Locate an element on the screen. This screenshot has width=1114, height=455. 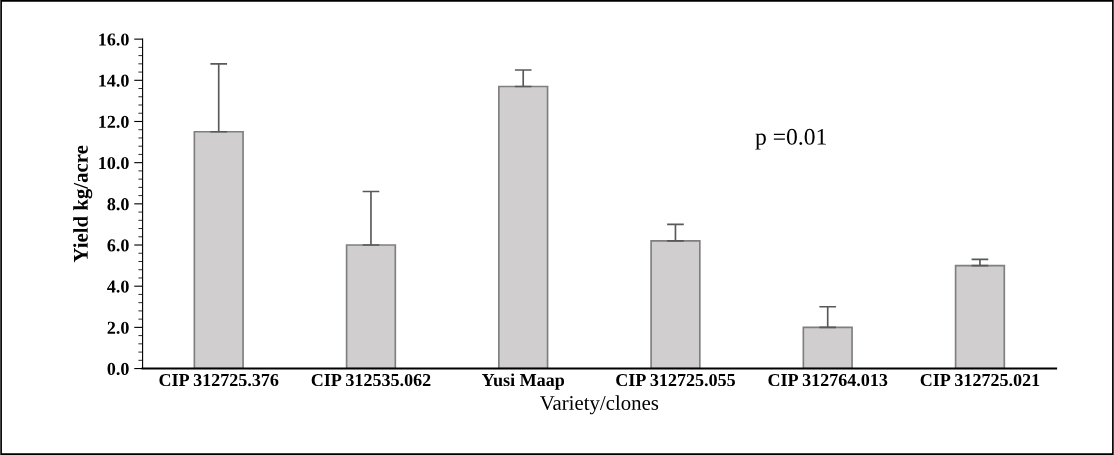
x-tick-label: Yusi Maap is located at coordinates (523, 381).